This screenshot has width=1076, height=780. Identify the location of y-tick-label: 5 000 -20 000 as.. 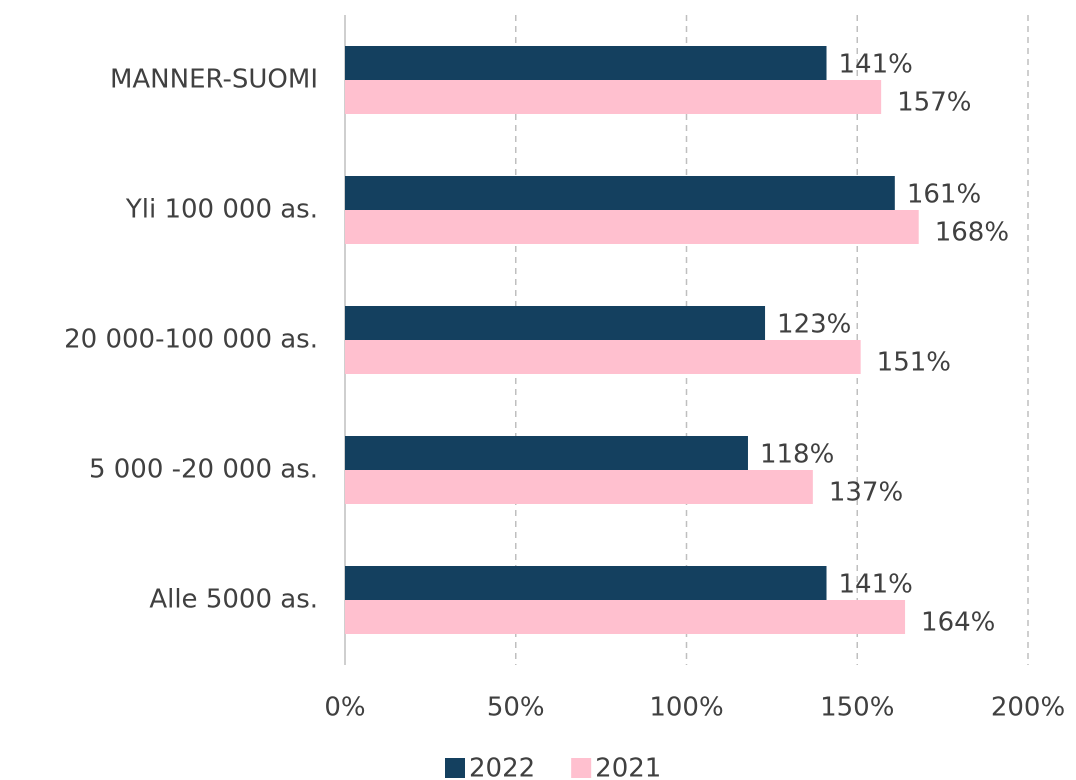
(203, 470).